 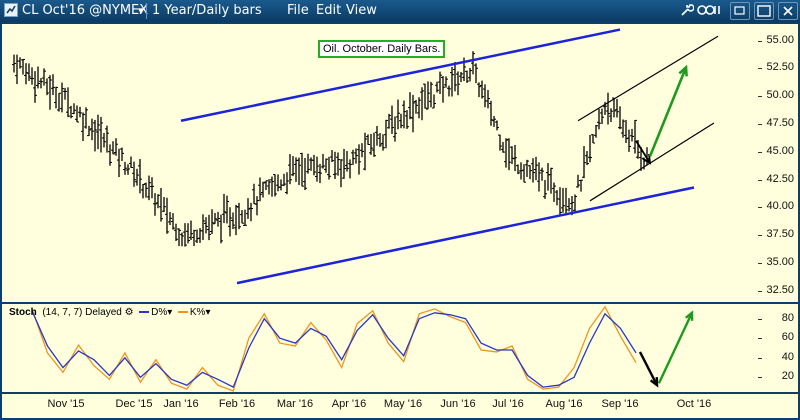 I want to click on window-button, so click(x=740, y=11).